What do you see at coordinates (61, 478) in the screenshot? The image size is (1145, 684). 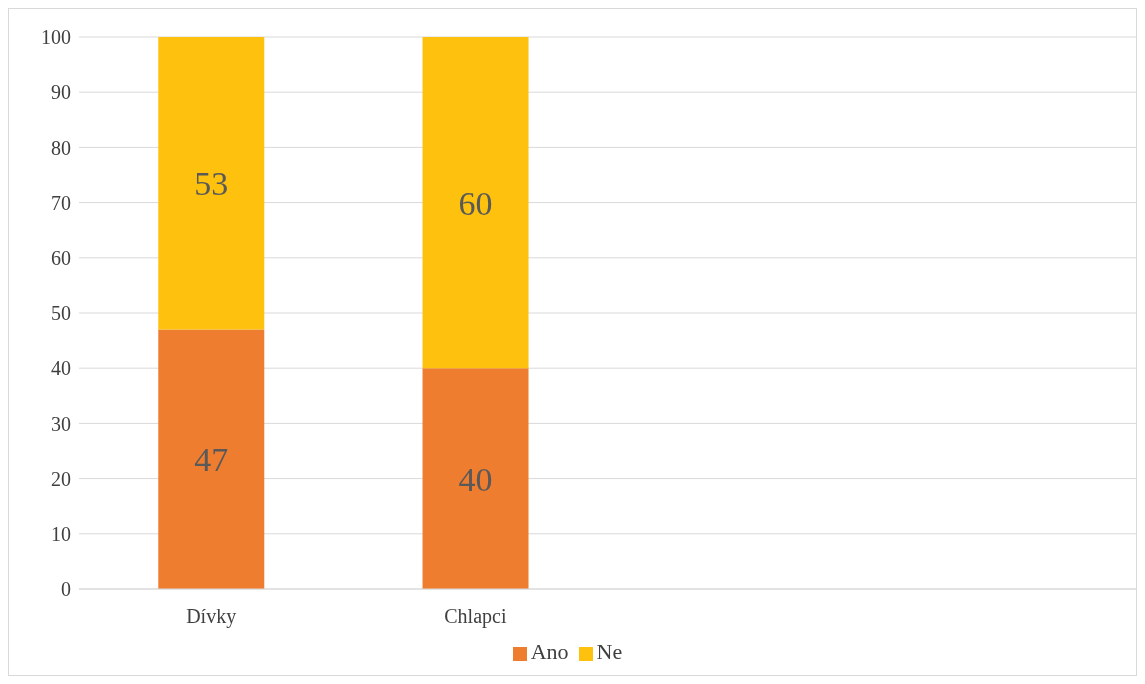 I see `y-tick-label: 20` at bounding box center [61, 478].